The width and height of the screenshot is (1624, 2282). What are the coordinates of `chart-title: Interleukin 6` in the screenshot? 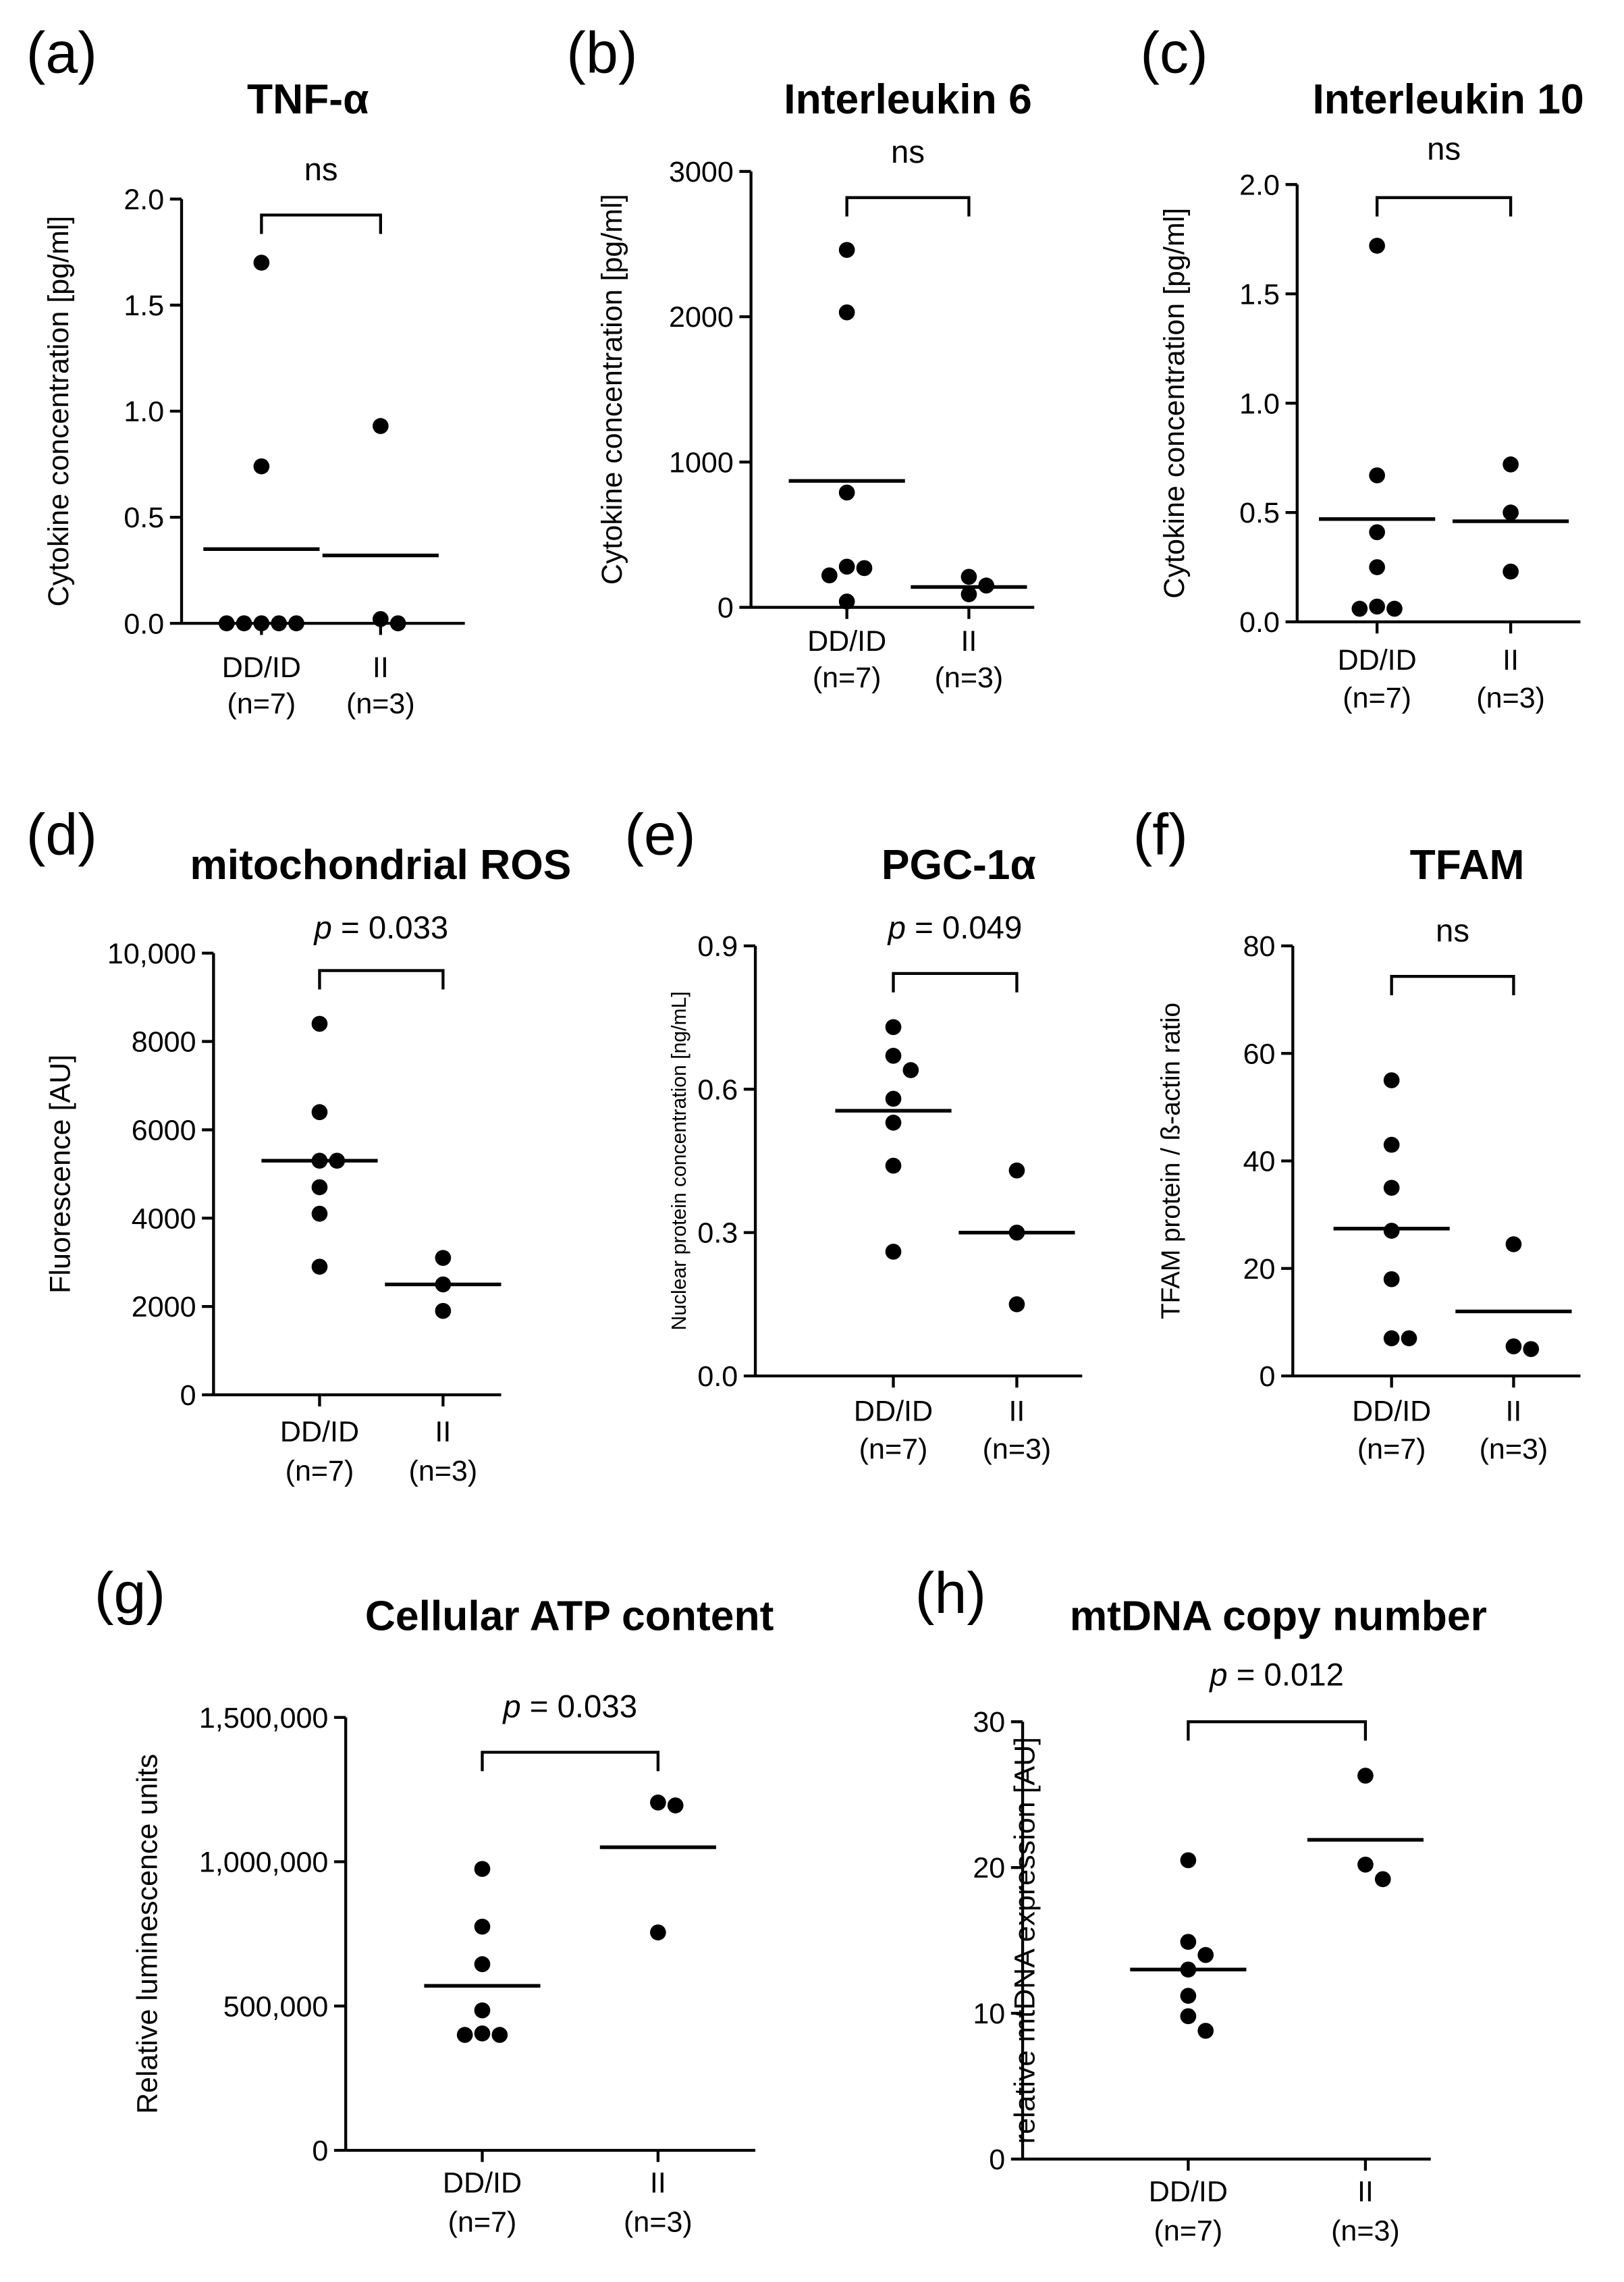 It's located at (908, 99).